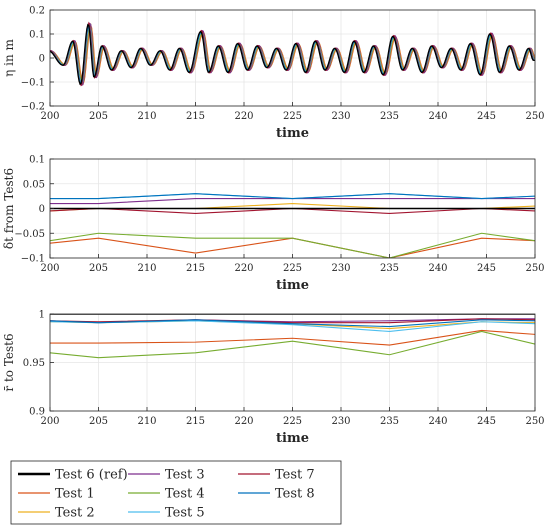 This screenshot has width=550, height=529. I want to click on middle-x-tick-label: 205, so click(98, 268).